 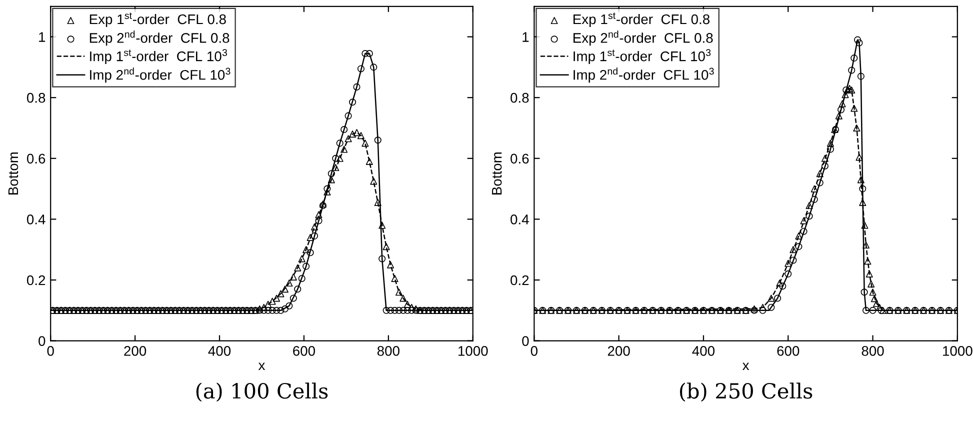 What do you see at coordinates (746, 392) in the screenshot?
I see `text: (b) 250 Cells` at bounding box center [746, 392].